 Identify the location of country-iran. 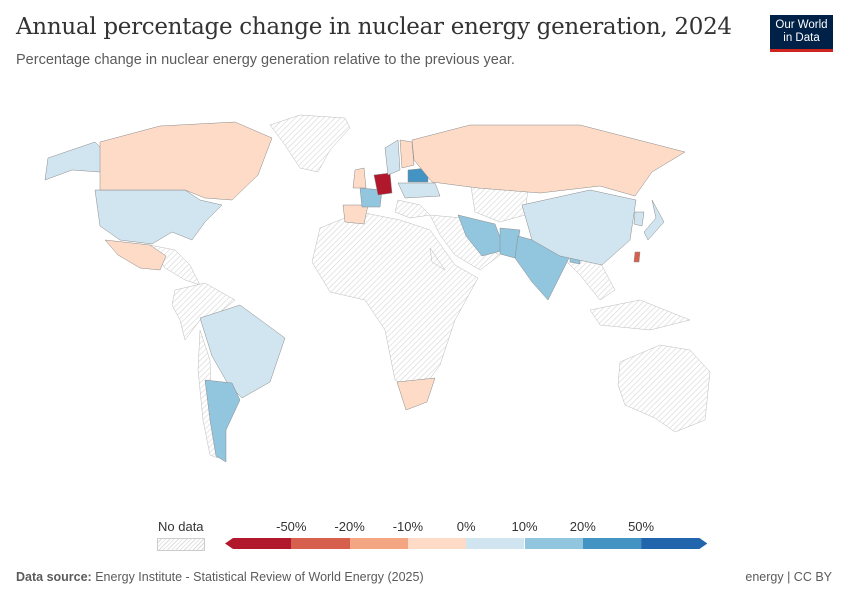
(481, 235).